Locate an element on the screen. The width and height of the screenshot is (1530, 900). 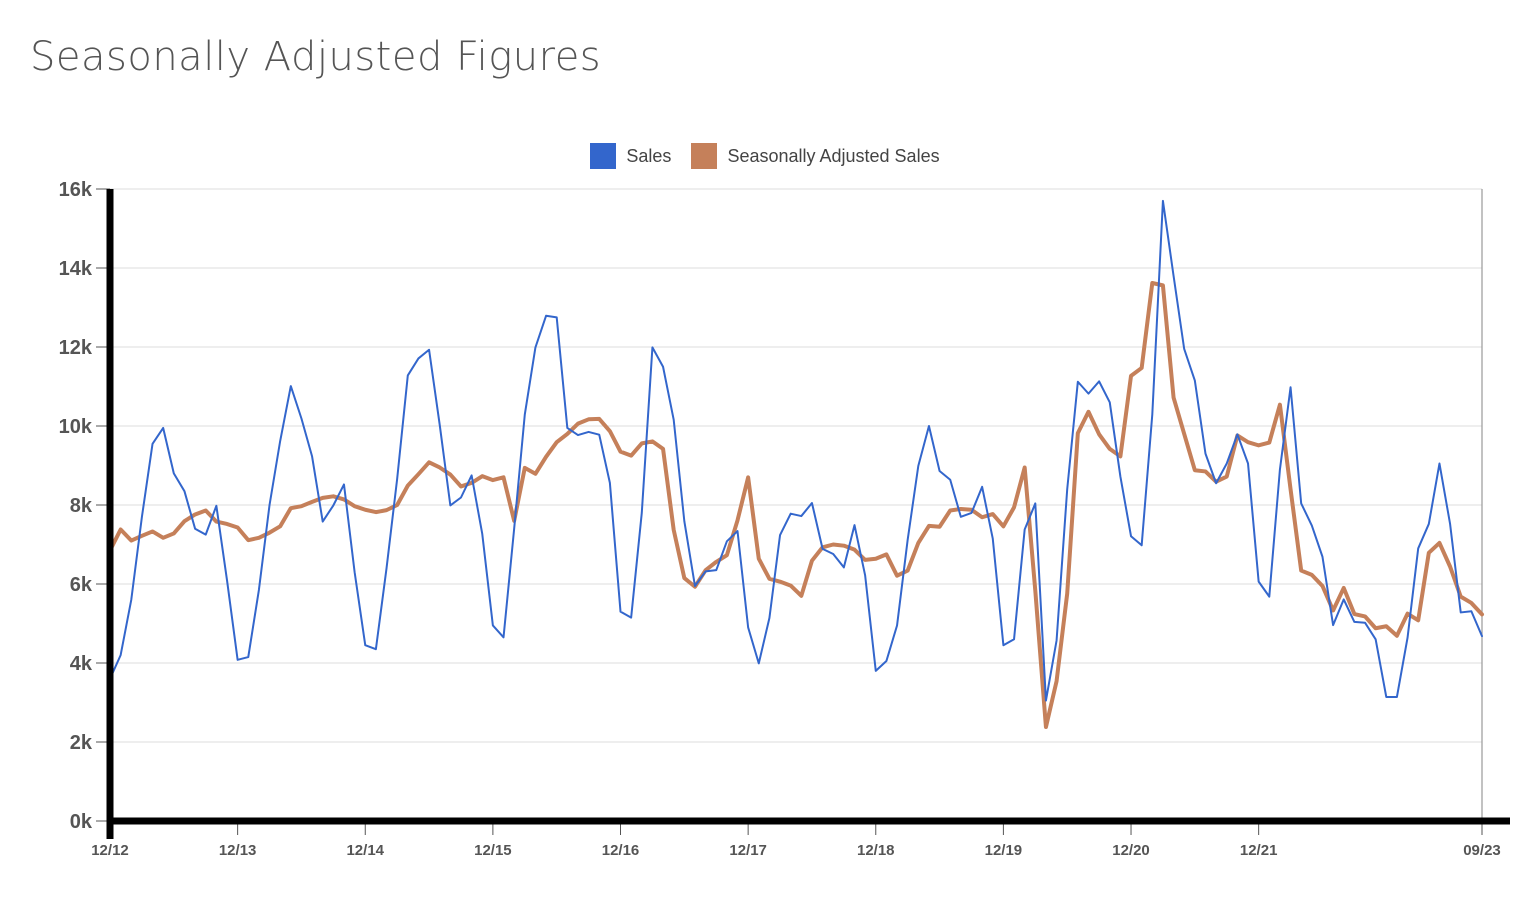
y-tick-label: 12k is located at coordinates (76, 348).